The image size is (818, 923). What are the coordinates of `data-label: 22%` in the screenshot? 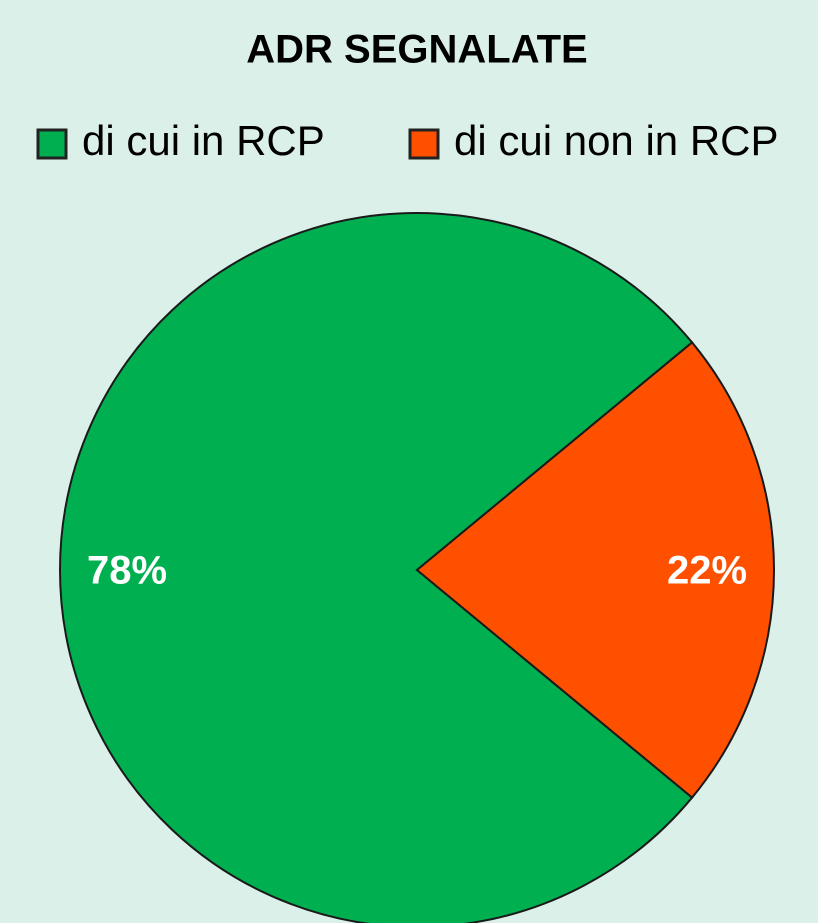 It's located at (707, 571).